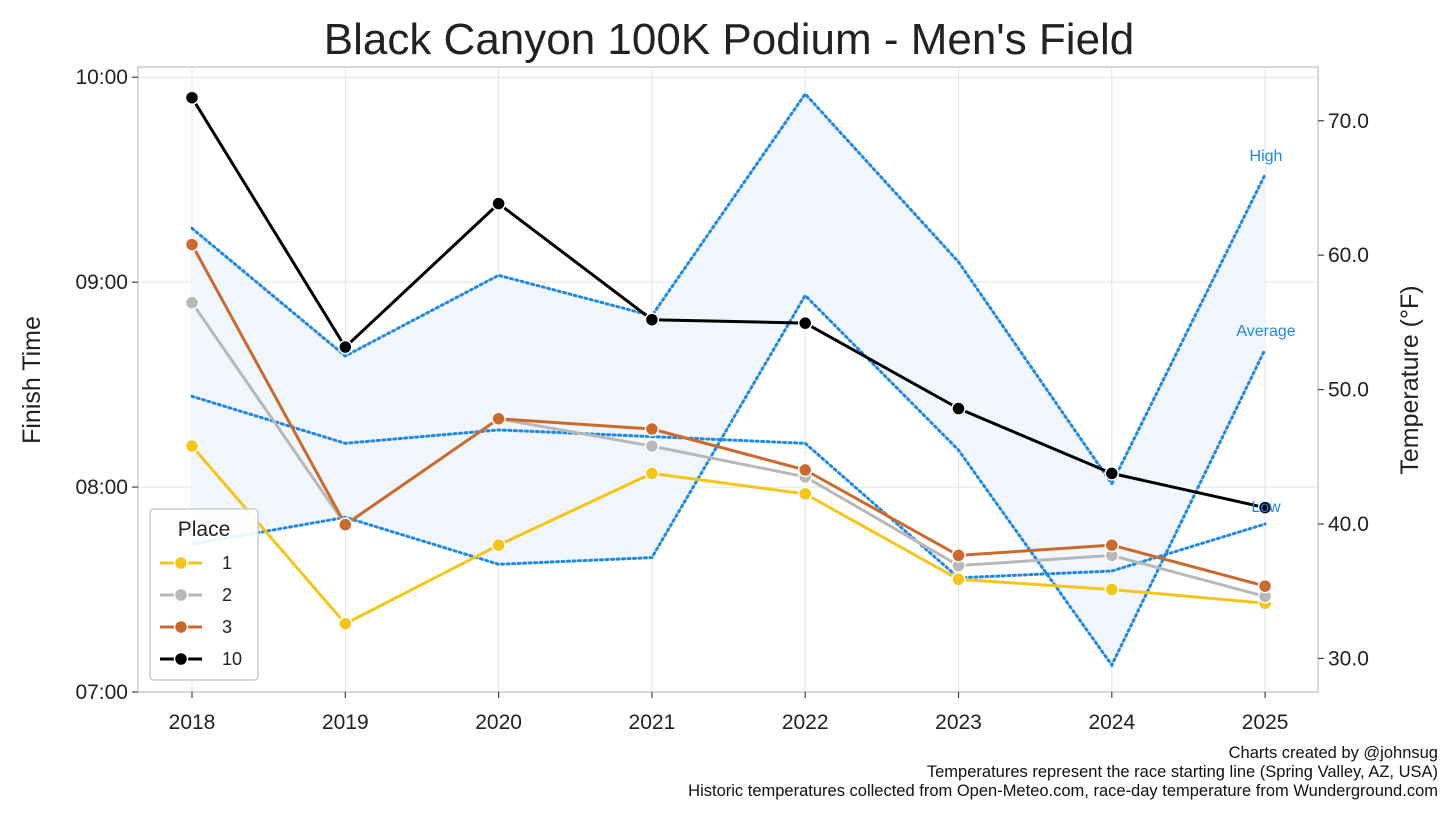 Image resolution: width=1456 pixels, height=826 pixels. What do you see at coordinates (1410, 379) in the screenshot?
I see `y2-axis-label: Temperature (°F)` at bounding box center [1410, 379].